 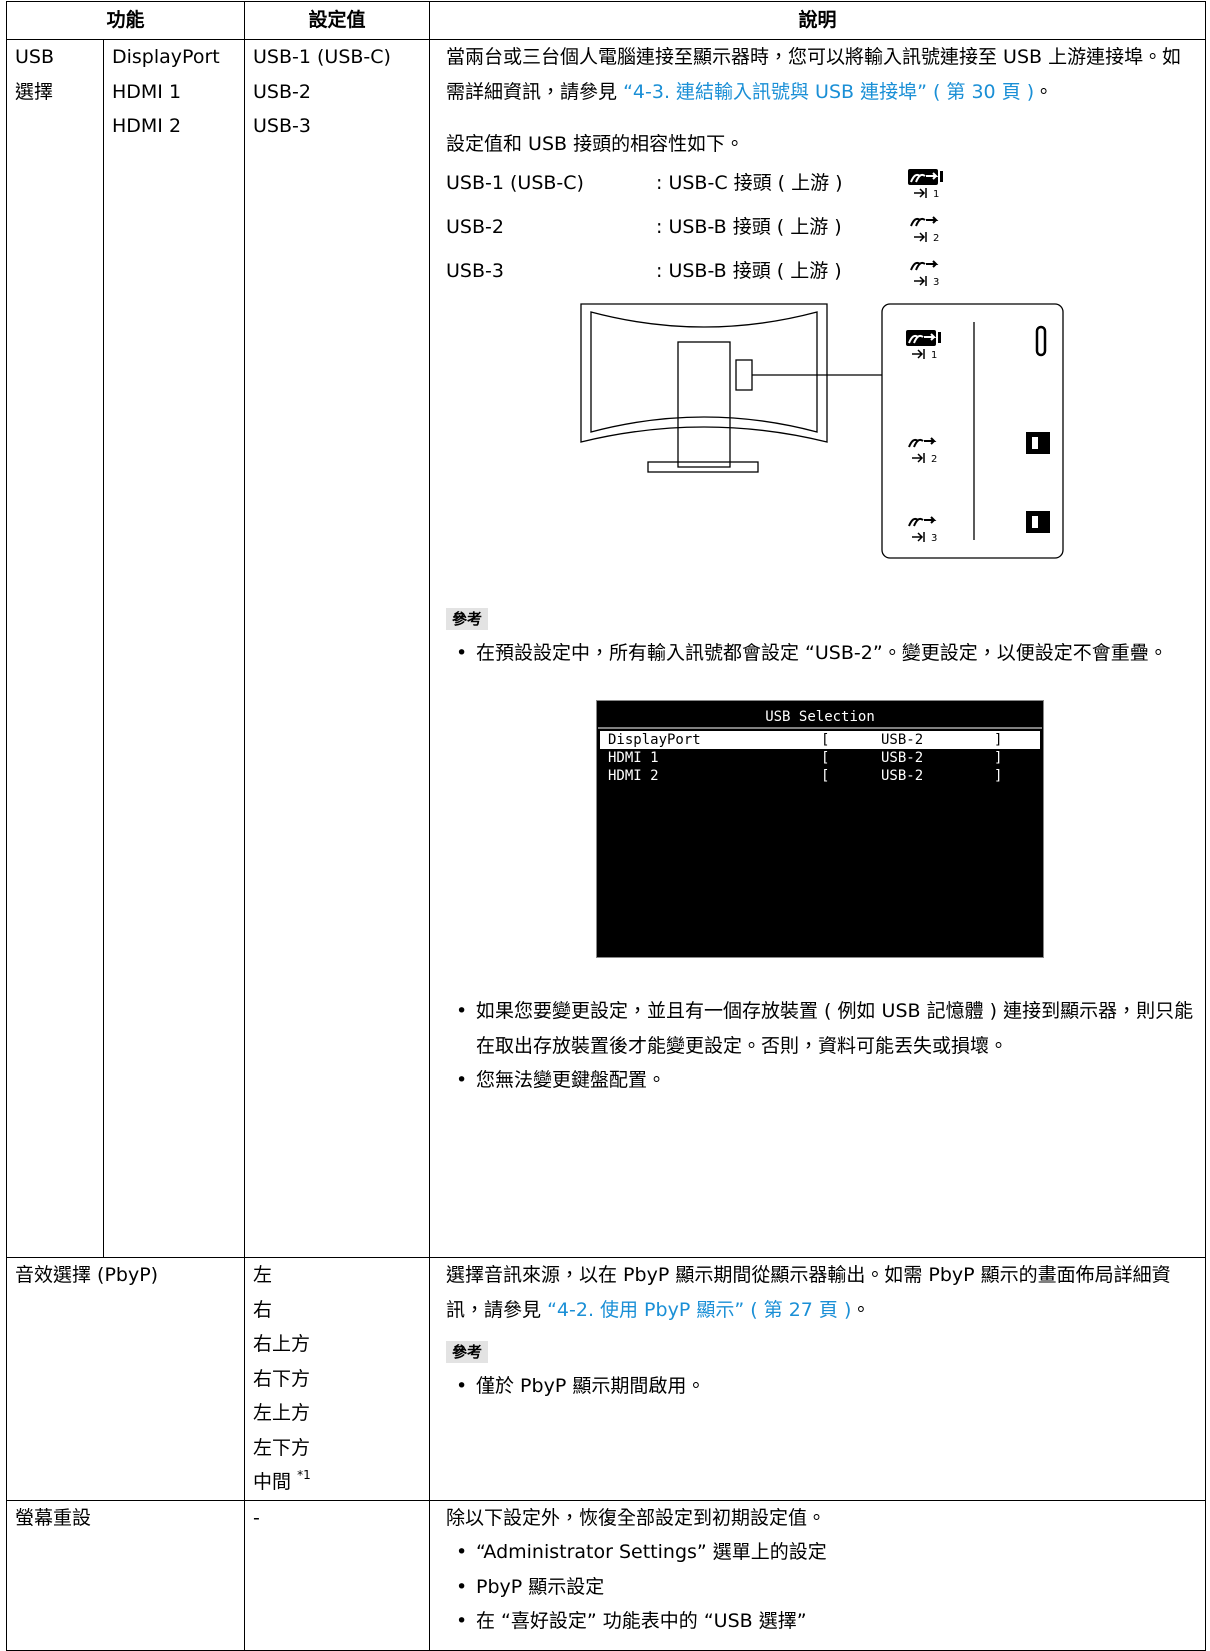 I want to click on compat-list: USB-1 (USB-C) : USB-C 接頭 ( 上游 ) 1 USB-2, so click(x=820, y=228).